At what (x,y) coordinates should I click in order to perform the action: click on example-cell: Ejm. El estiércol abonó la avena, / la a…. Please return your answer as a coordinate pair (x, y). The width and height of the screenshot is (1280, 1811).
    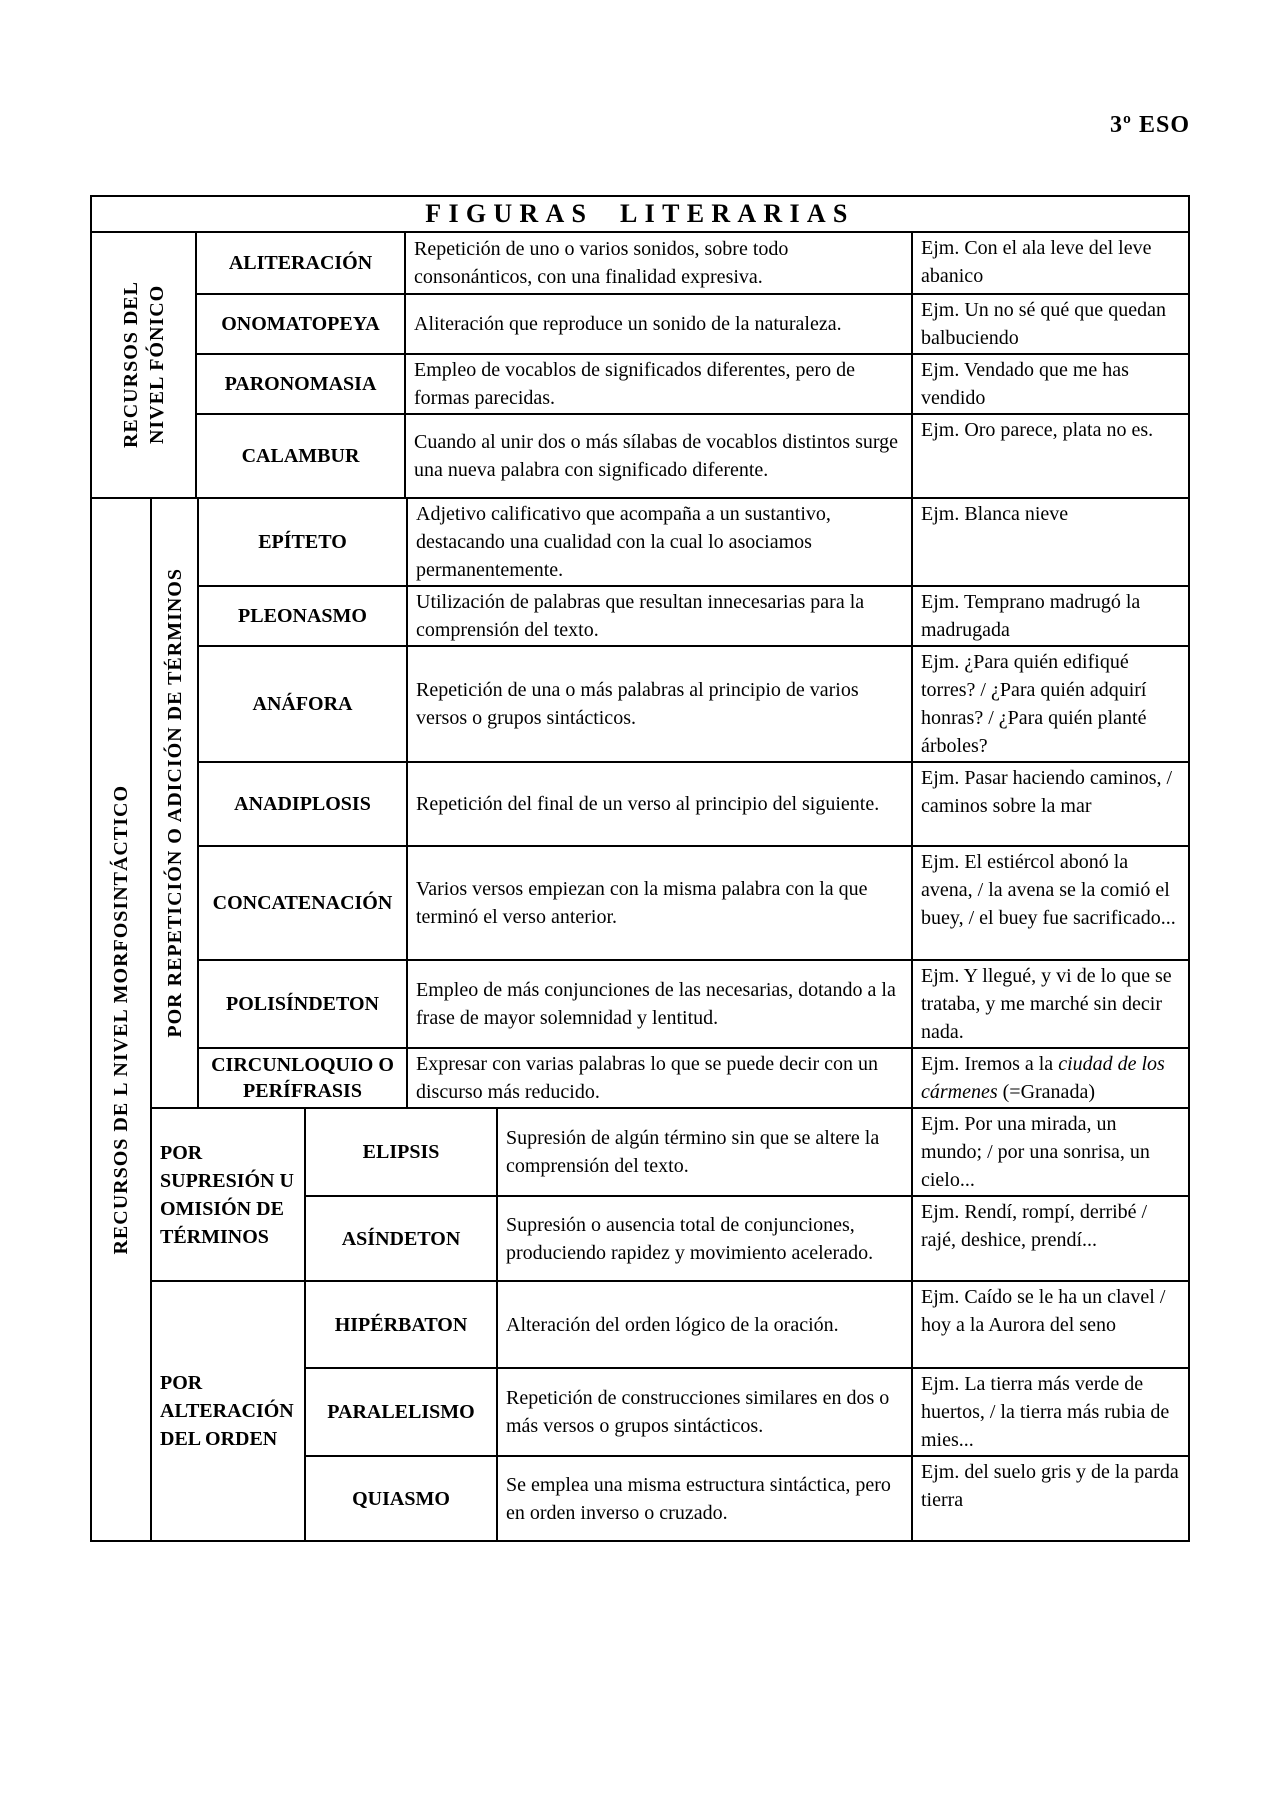
    Looking at the image, I should click on (1049, 903).